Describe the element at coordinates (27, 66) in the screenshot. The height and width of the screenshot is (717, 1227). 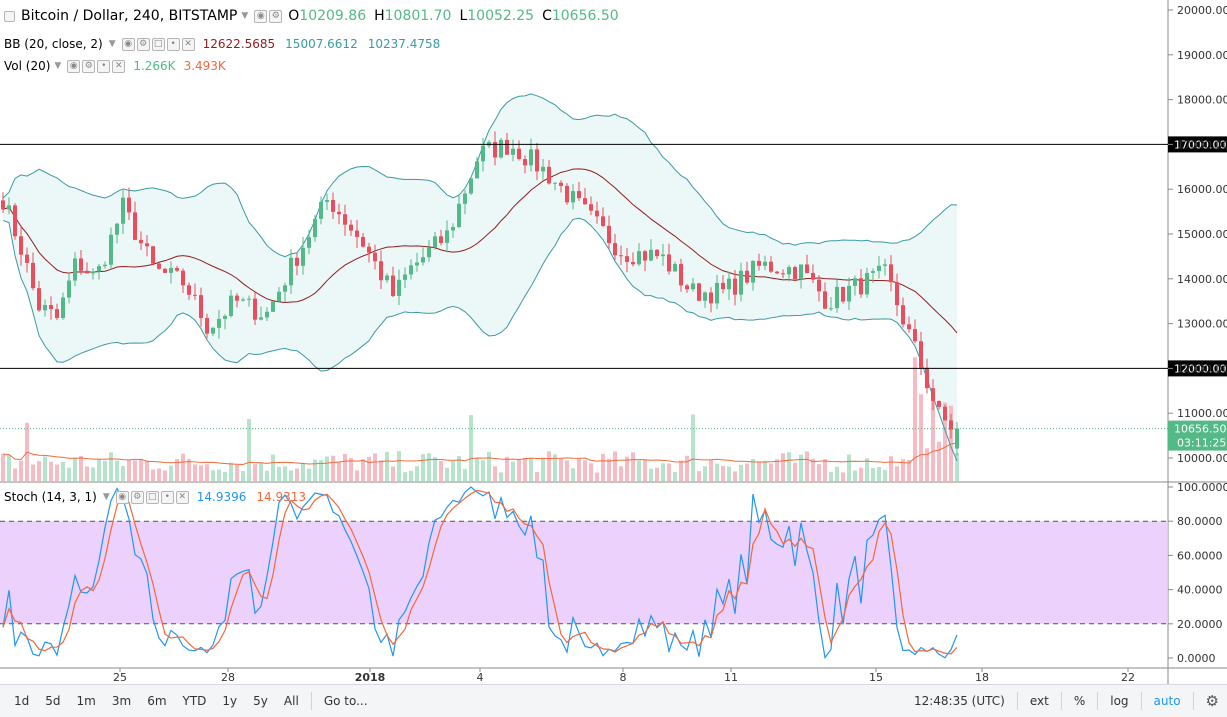
I see `vol-label: Vol (20)` at that location.